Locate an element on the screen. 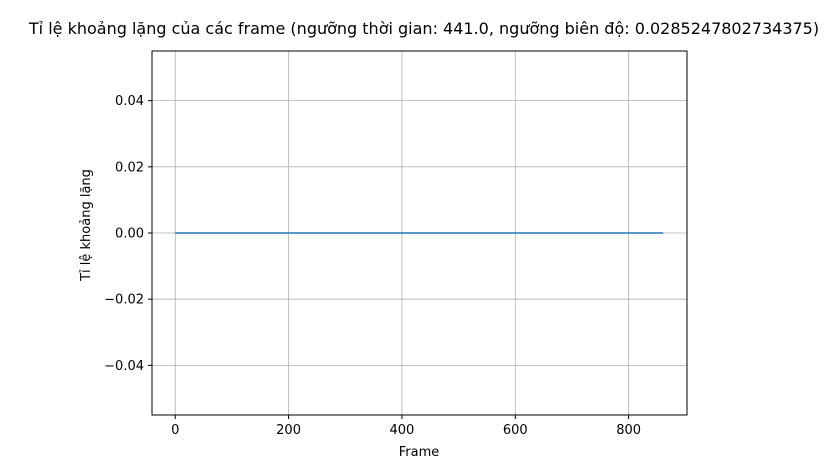  x-tick-label: 0 is located at coordinates (175, 430).